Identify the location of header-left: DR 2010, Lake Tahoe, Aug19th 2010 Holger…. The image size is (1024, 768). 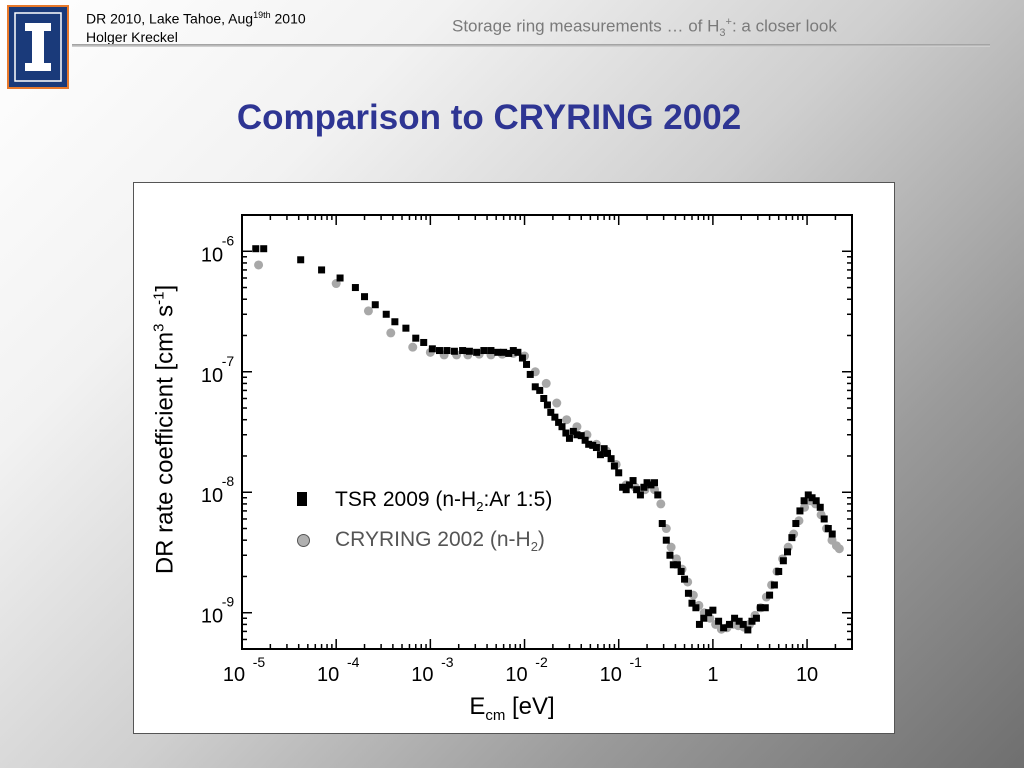
(196, 26).